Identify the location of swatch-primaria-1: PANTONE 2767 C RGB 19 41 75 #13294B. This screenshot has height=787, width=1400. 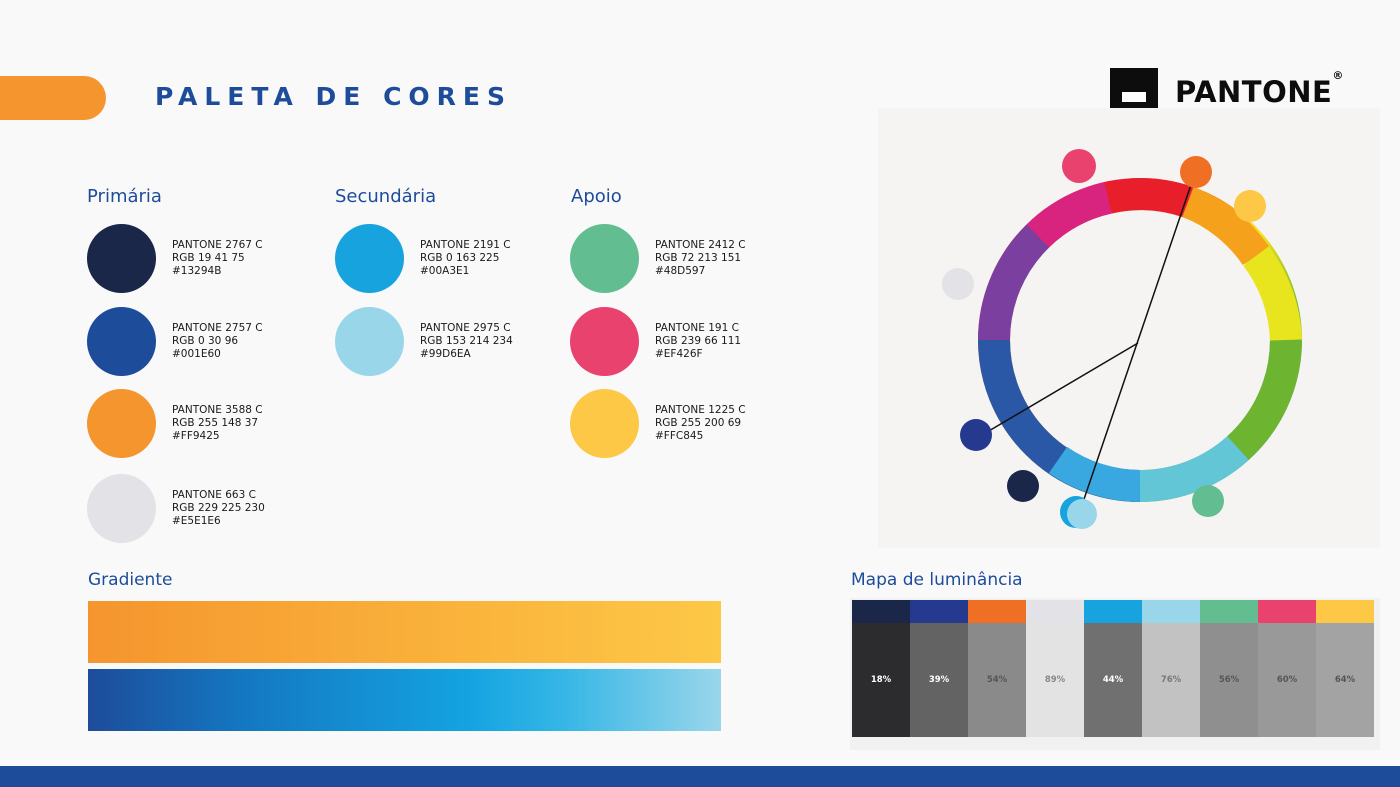
(175, 258).